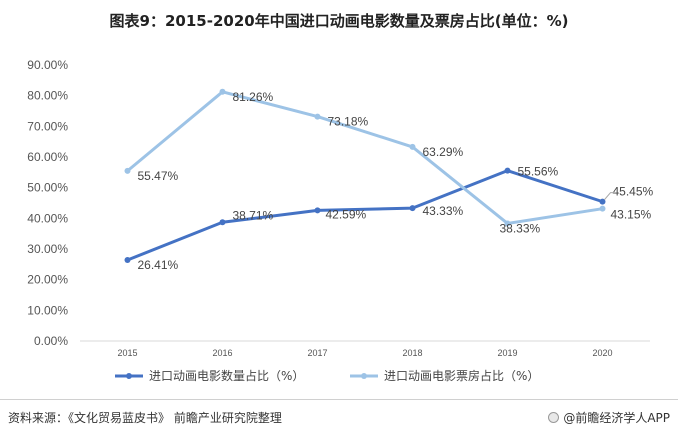 The height and width of the screenshot is (437, 678). Describe the element at coordinates (47, 157) in the screenshot. I see `y-tick-label: 60.00%` at that location.